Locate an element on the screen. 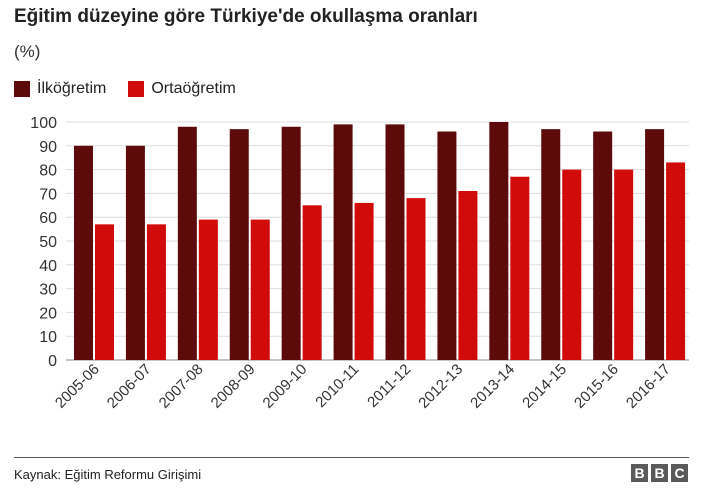  y-tick-label: 100 is located at coordinates (43, 123).